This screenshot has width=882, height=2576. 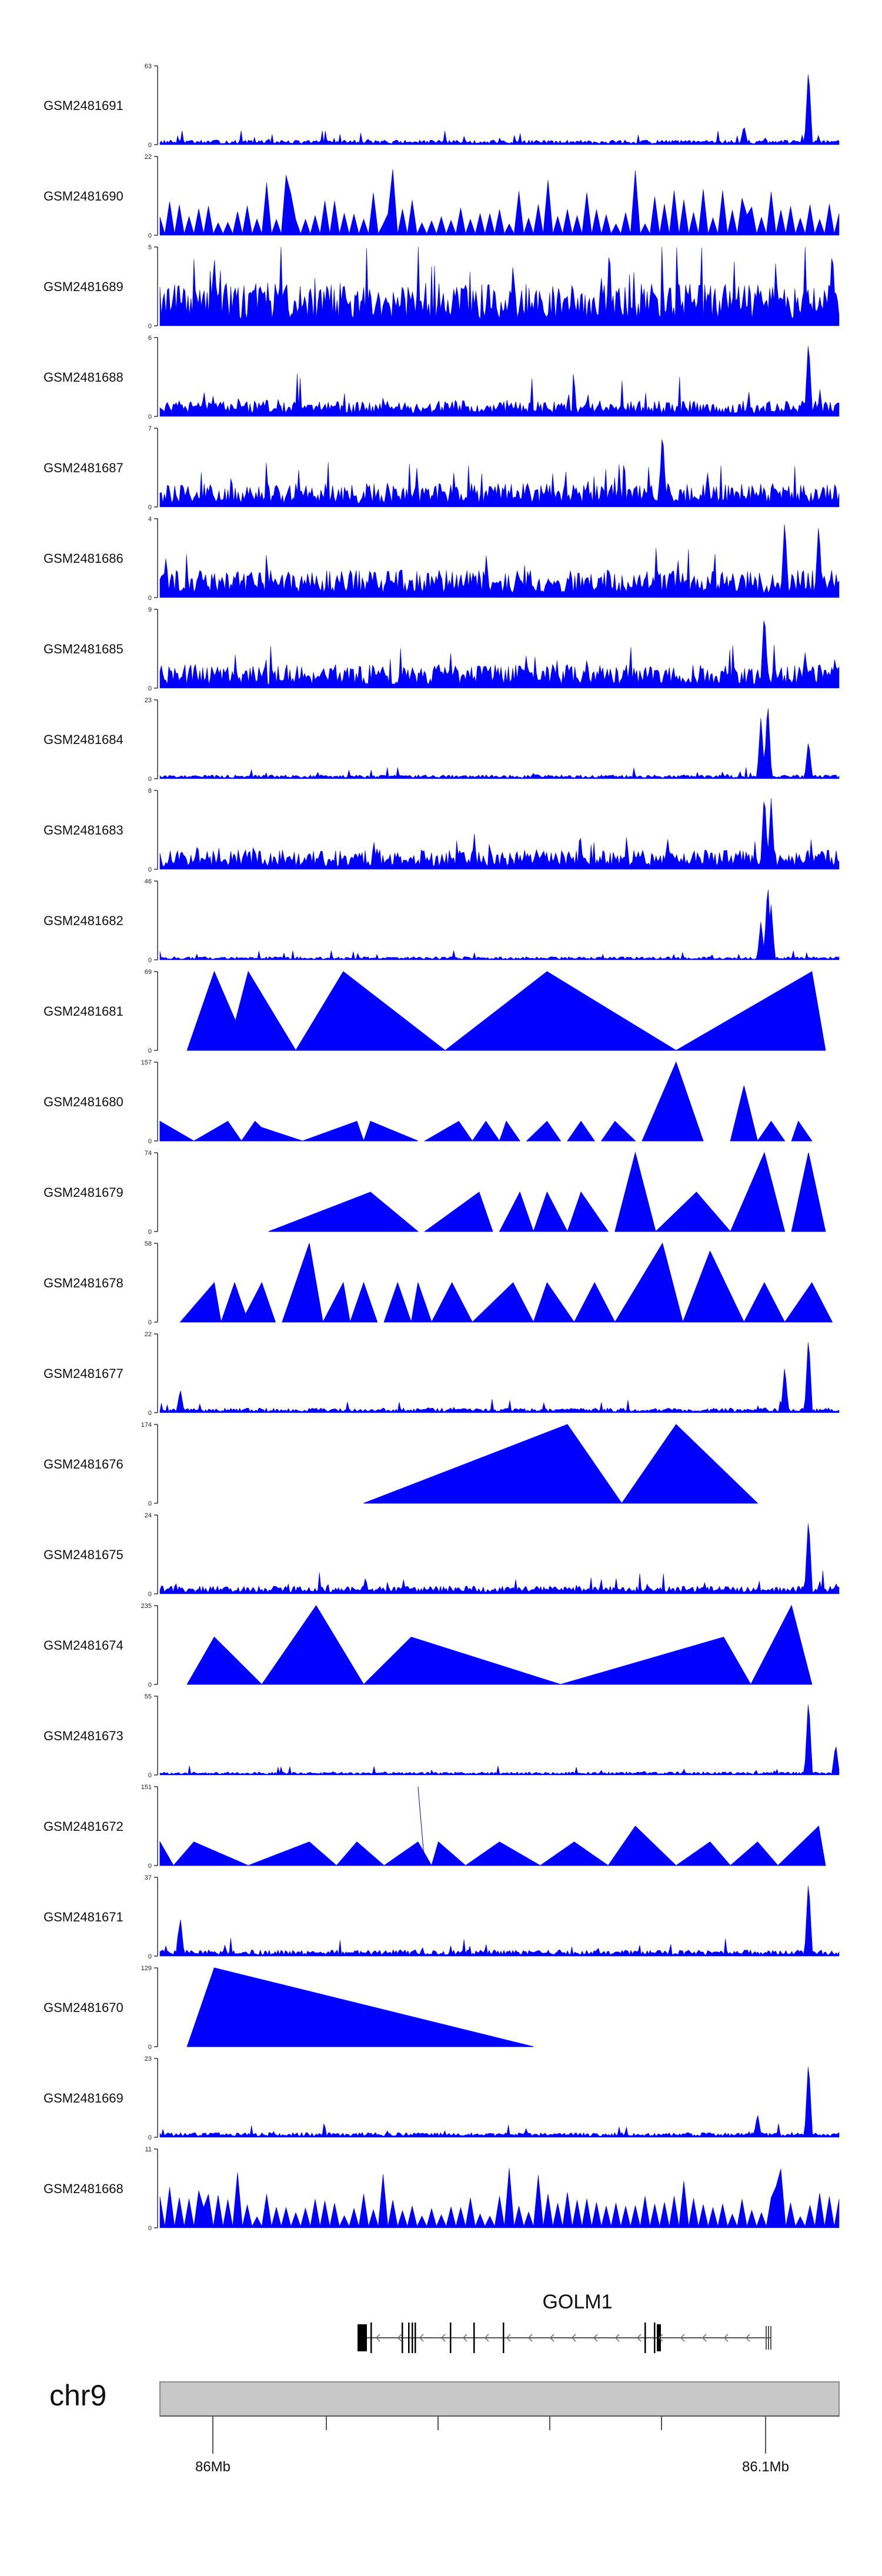 I want to click on track-label: GSM2481690, so click(x=83, y=196).